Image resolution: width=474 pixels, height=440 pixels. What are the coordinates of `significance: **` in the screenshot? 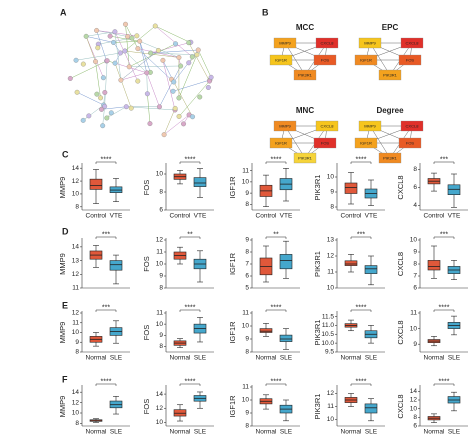 It's located at (276, 234).